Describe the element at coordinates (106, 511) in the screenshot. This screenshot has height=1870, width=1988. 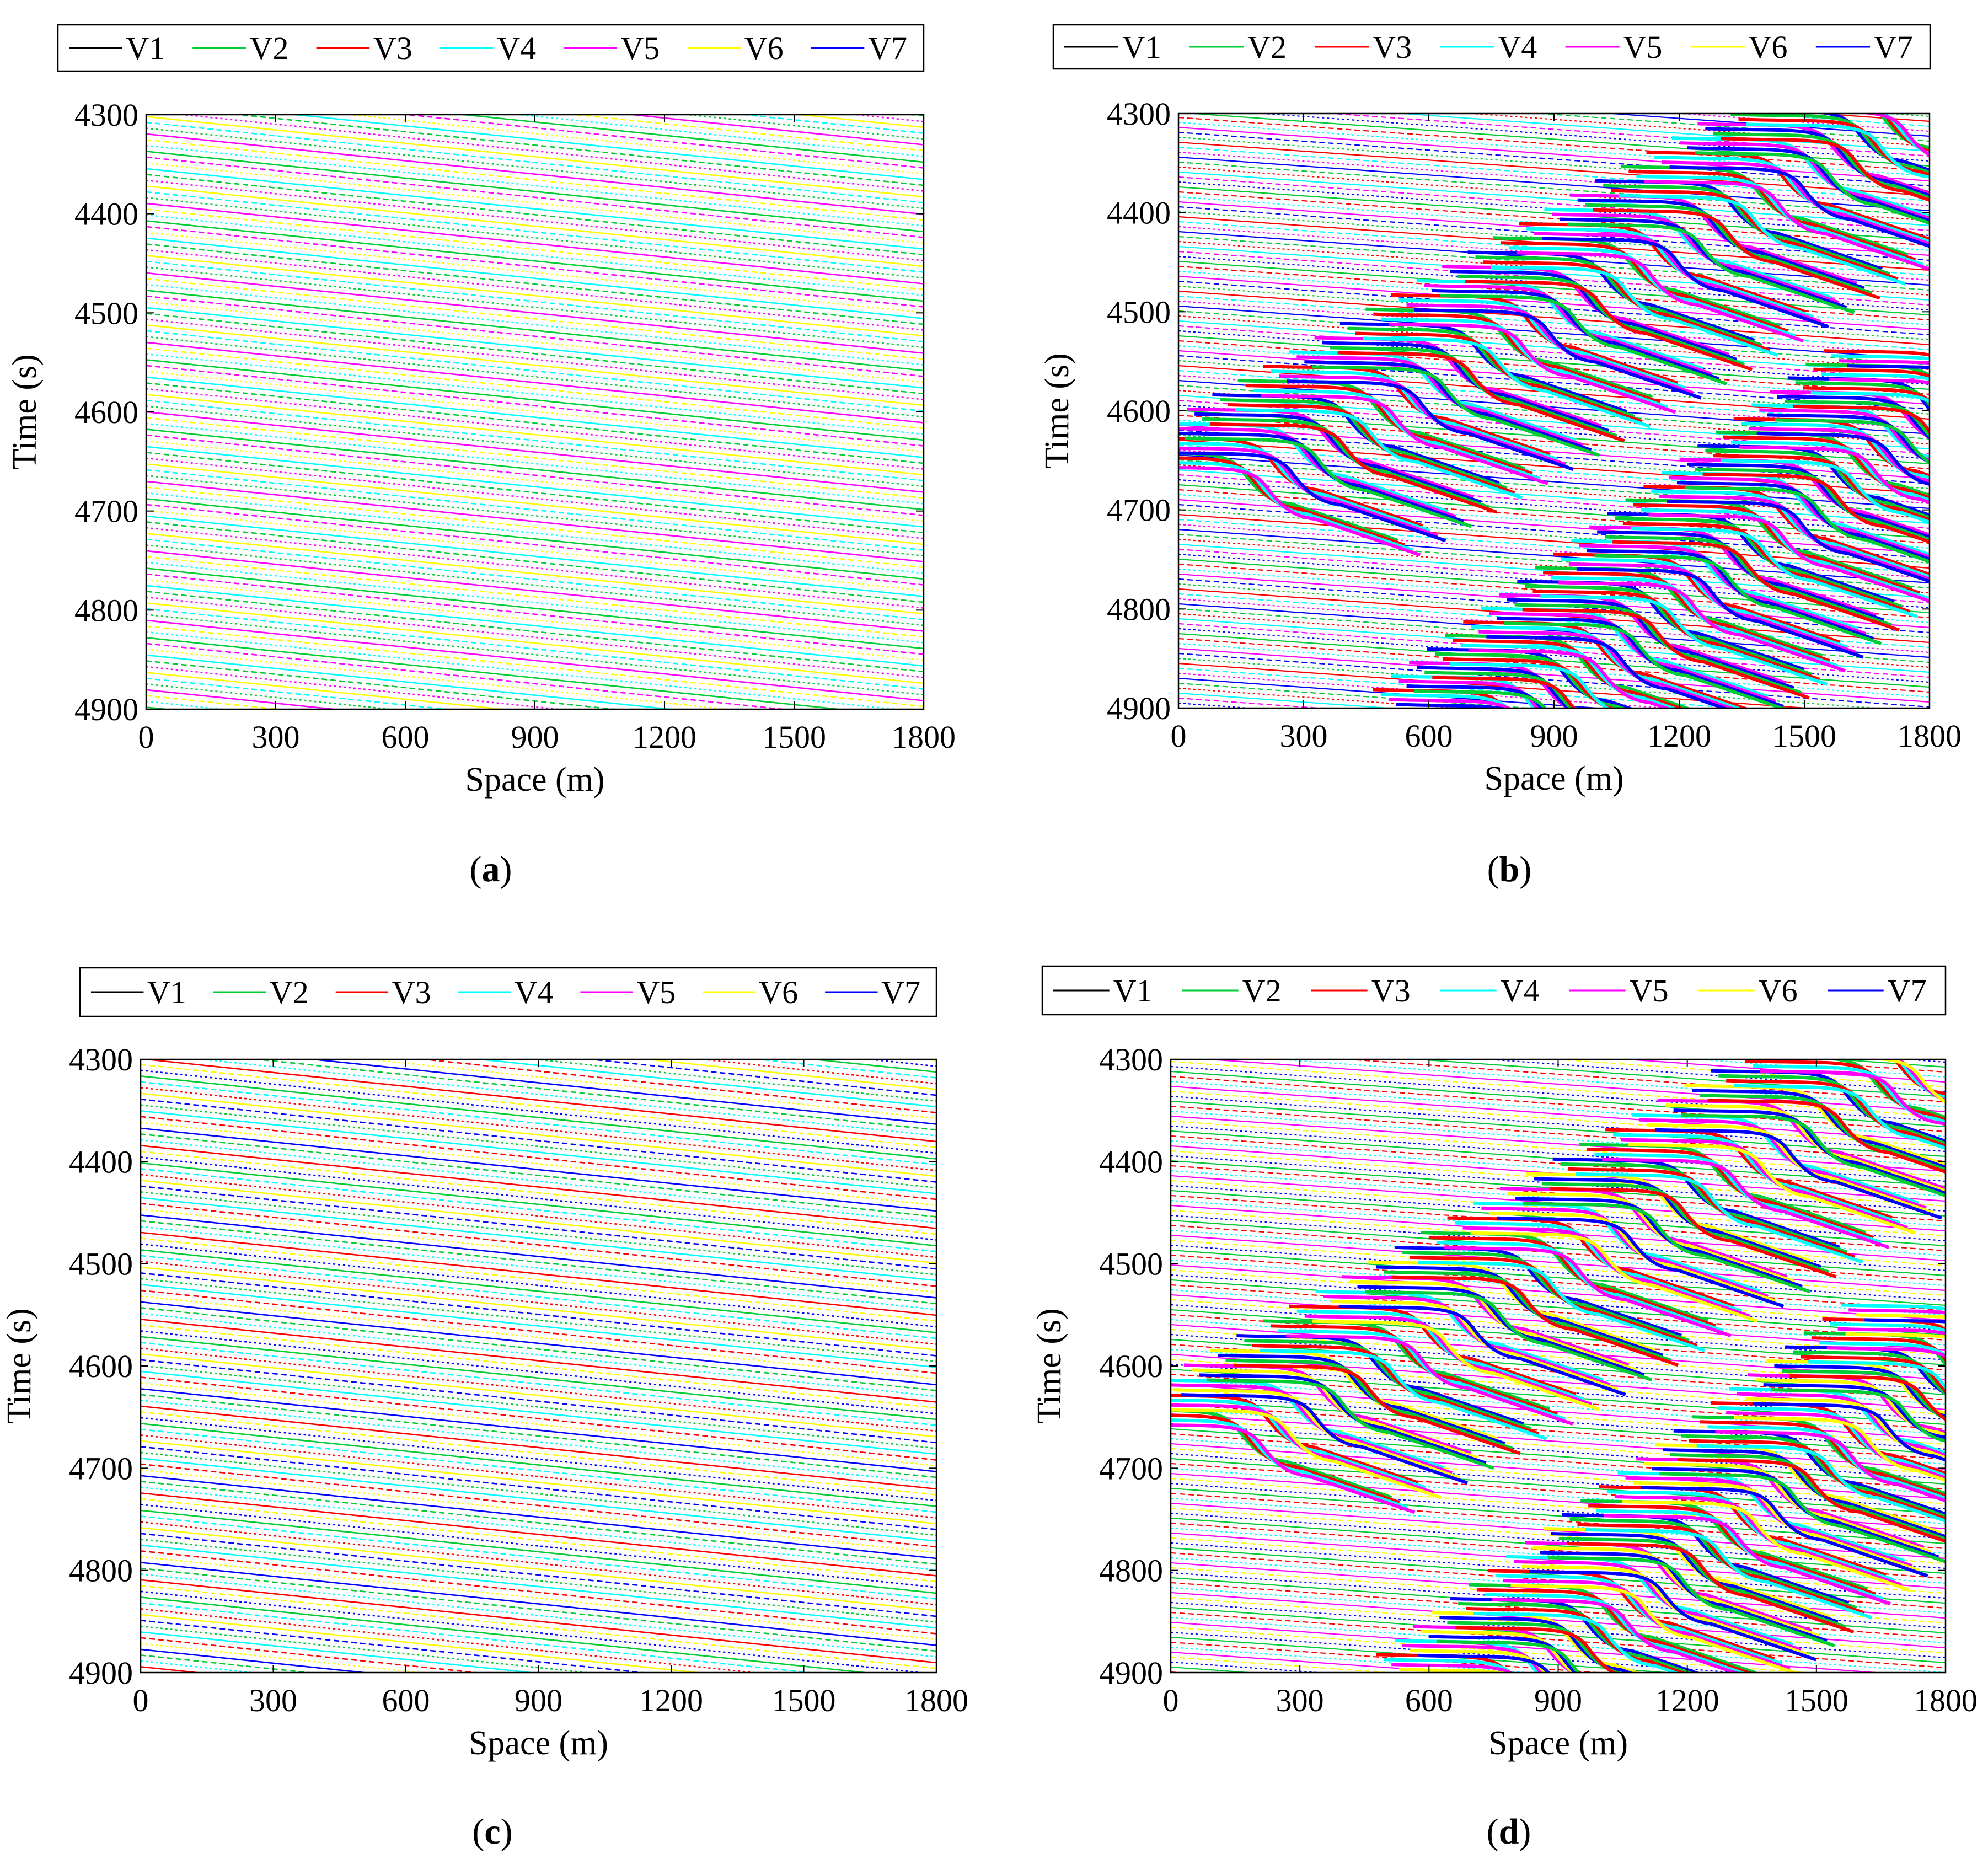
I see `y-tick-label: 4700` at that location.